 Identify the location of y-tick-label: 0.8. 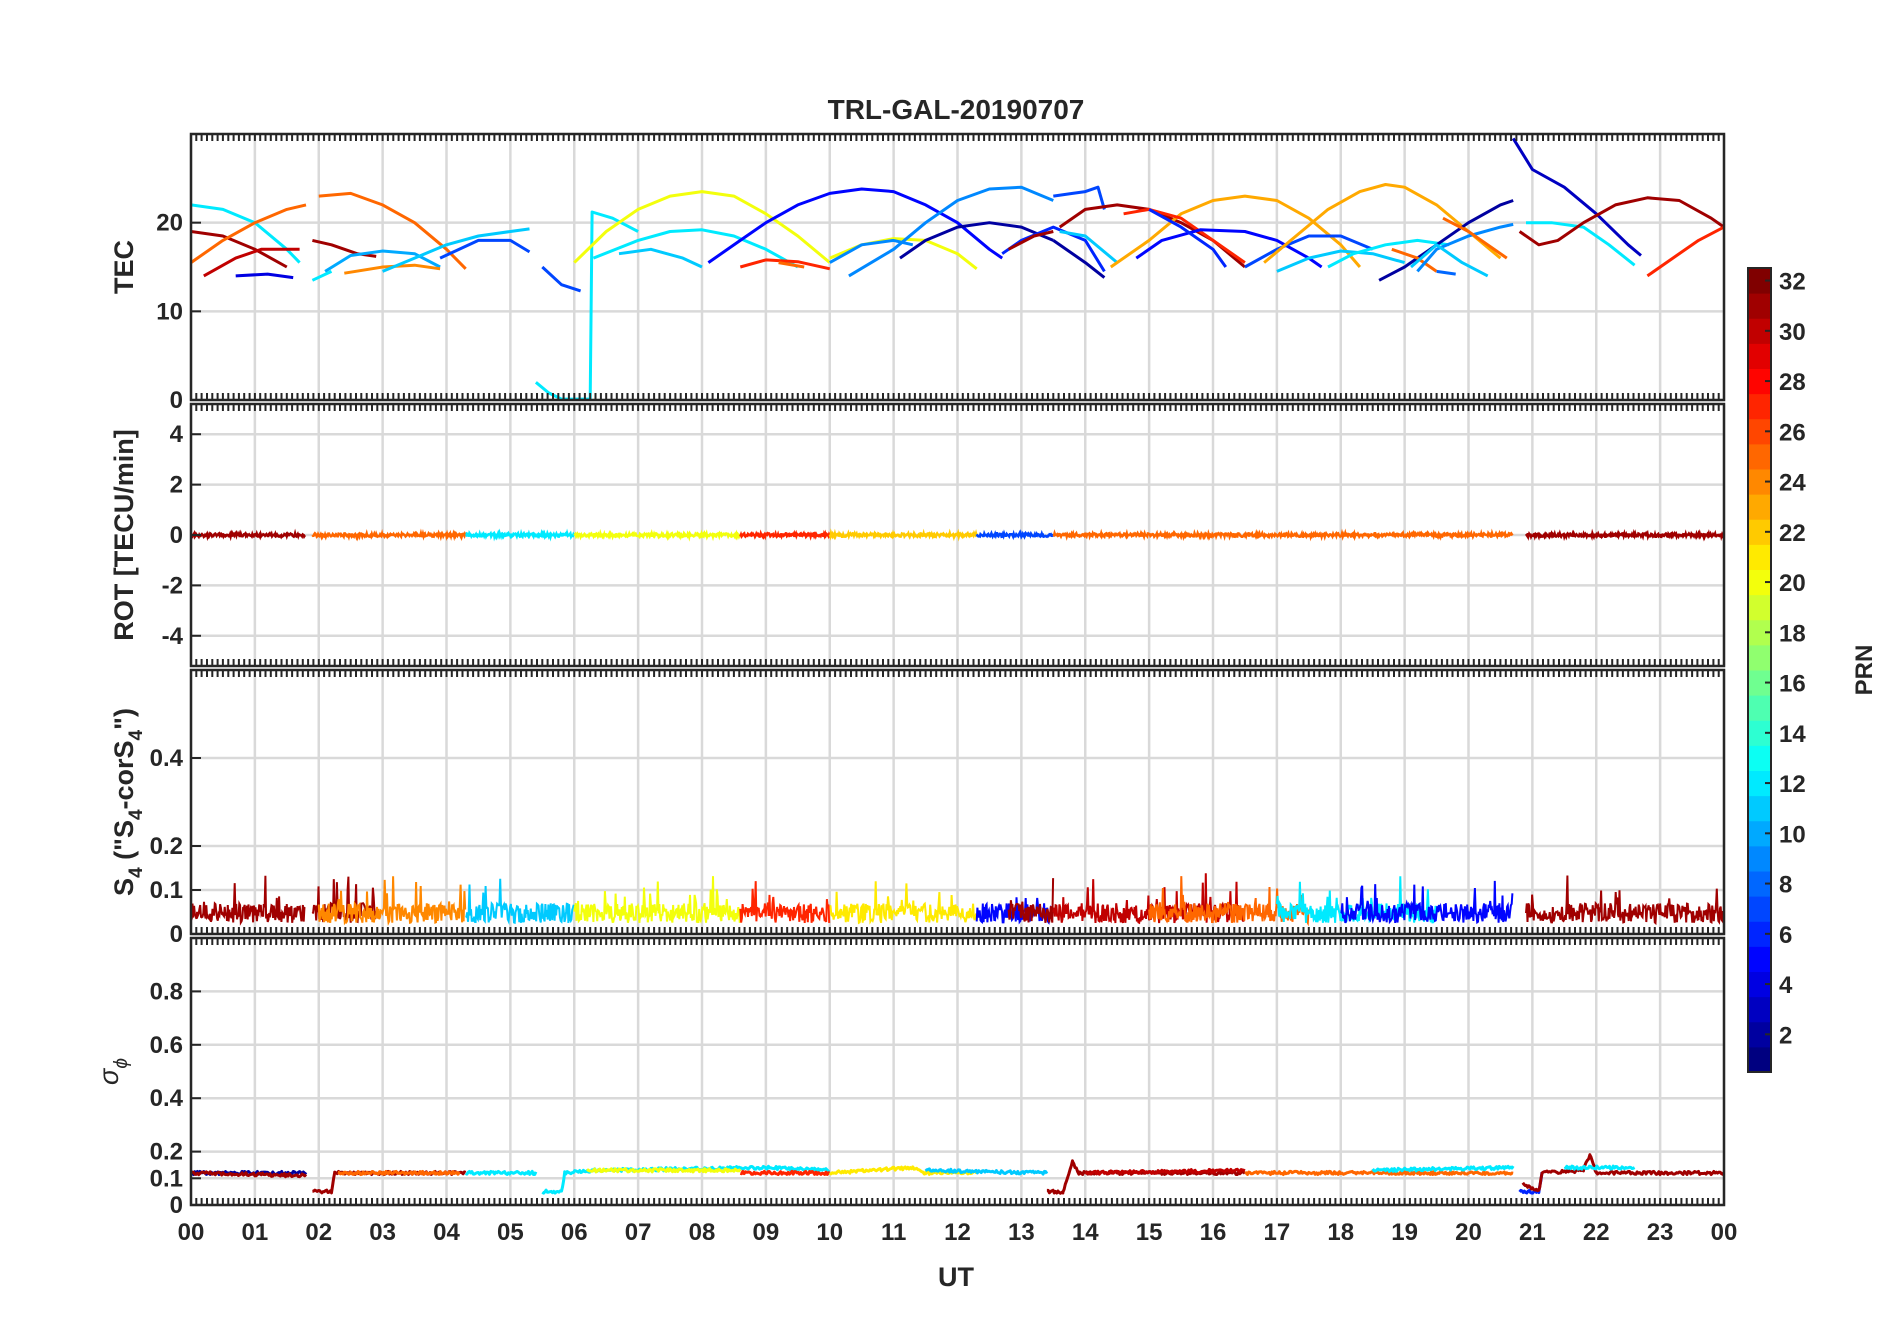
(166, 991).